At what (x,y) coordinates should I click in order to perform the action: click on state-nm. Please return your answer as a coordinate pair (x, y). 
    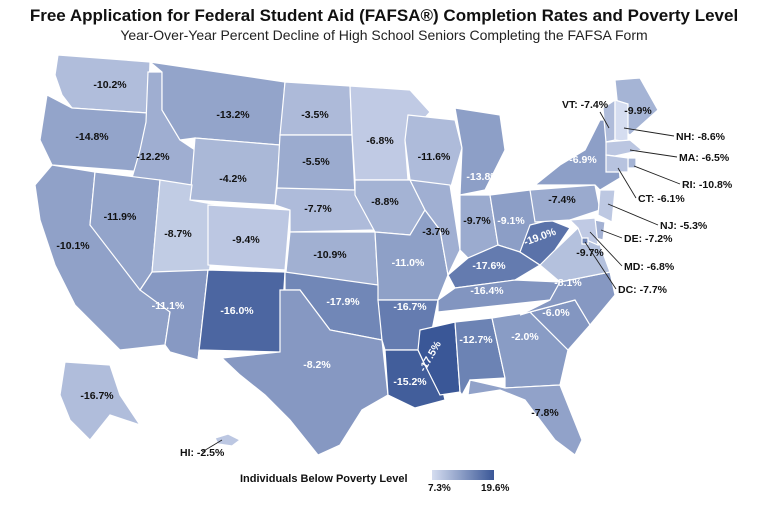
    Looking at the image, I should click on (241, 315).